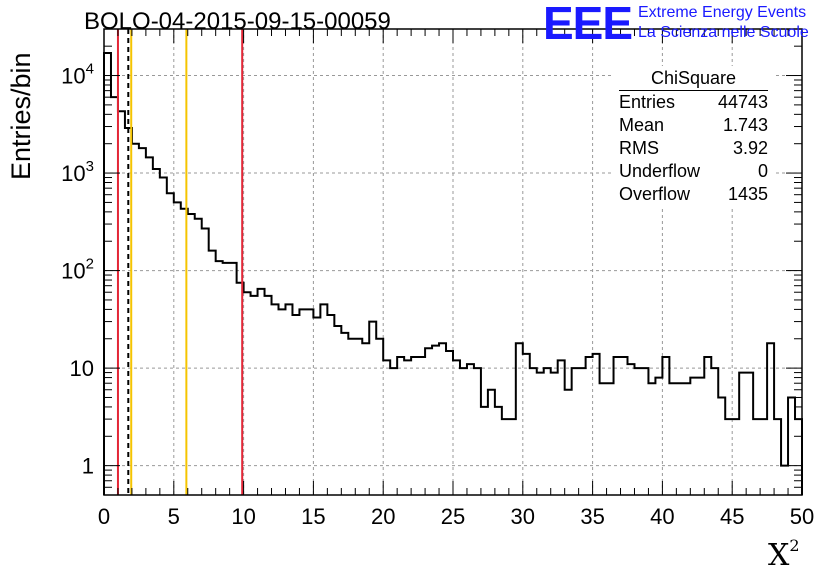 This screenshot has width=836, height=573. I want to click on stats-value: 0, so click(762, 171).